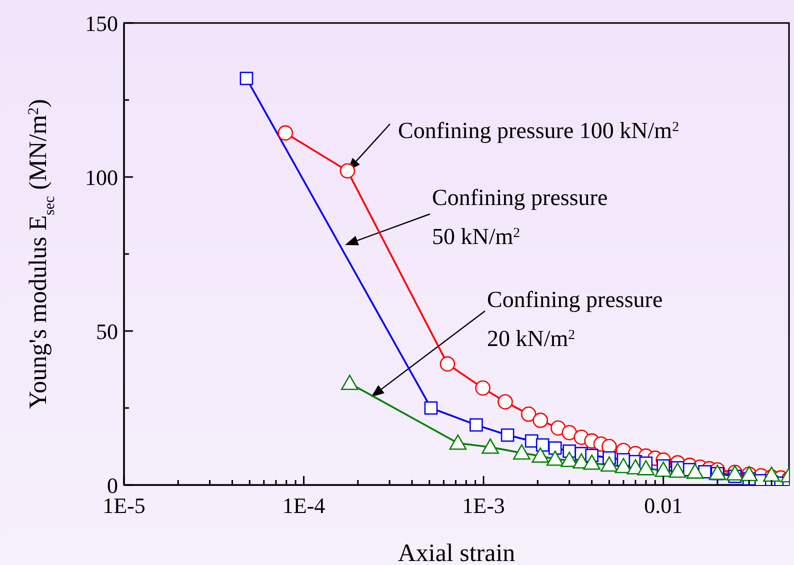  What do you see at coordinates (539, 130) in the screenshot?
I see `annotation: Confining pressure 100 kN/m$^{2}$` at bounding box center [539, 130].